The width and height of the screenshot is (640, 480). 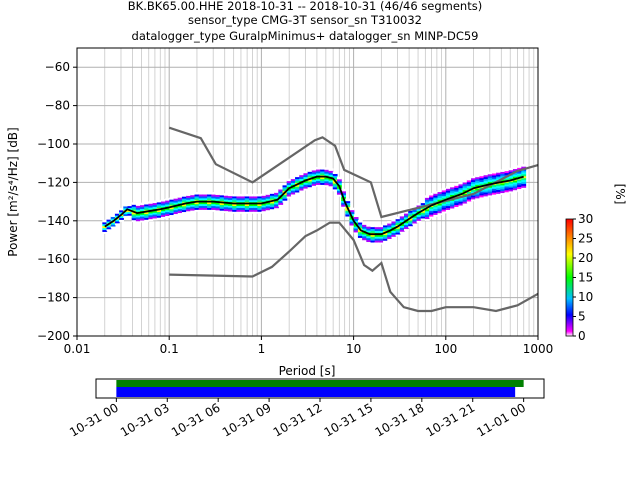 I want to click on y-tick-label: −80, so click(x=57, y=106).